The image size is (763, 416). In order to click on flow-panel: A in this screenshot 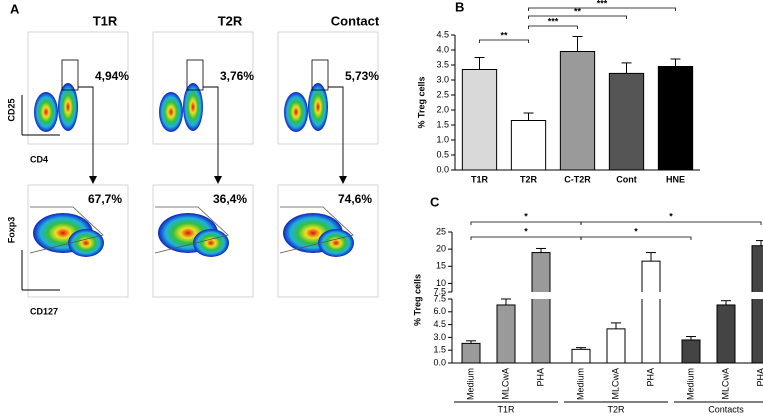, I will do `click(15, 8)`.